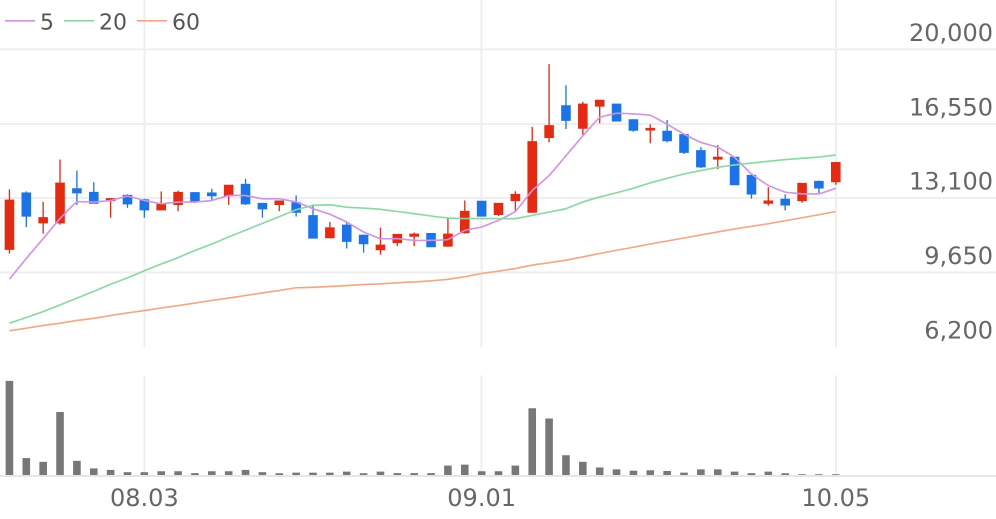 The image size is (996, 519). Describe the element at coordinates (951, 33) in the screenshot. I see `y-tick-label: 20,000` at that location.